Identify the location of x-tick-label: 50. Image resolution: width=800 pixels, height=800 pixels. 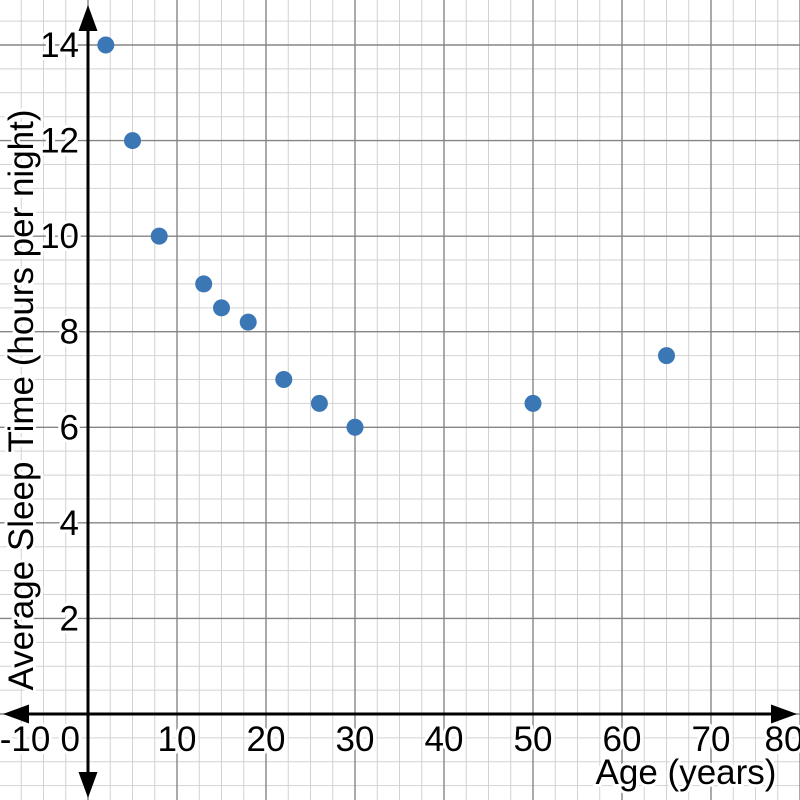
(533, 739).